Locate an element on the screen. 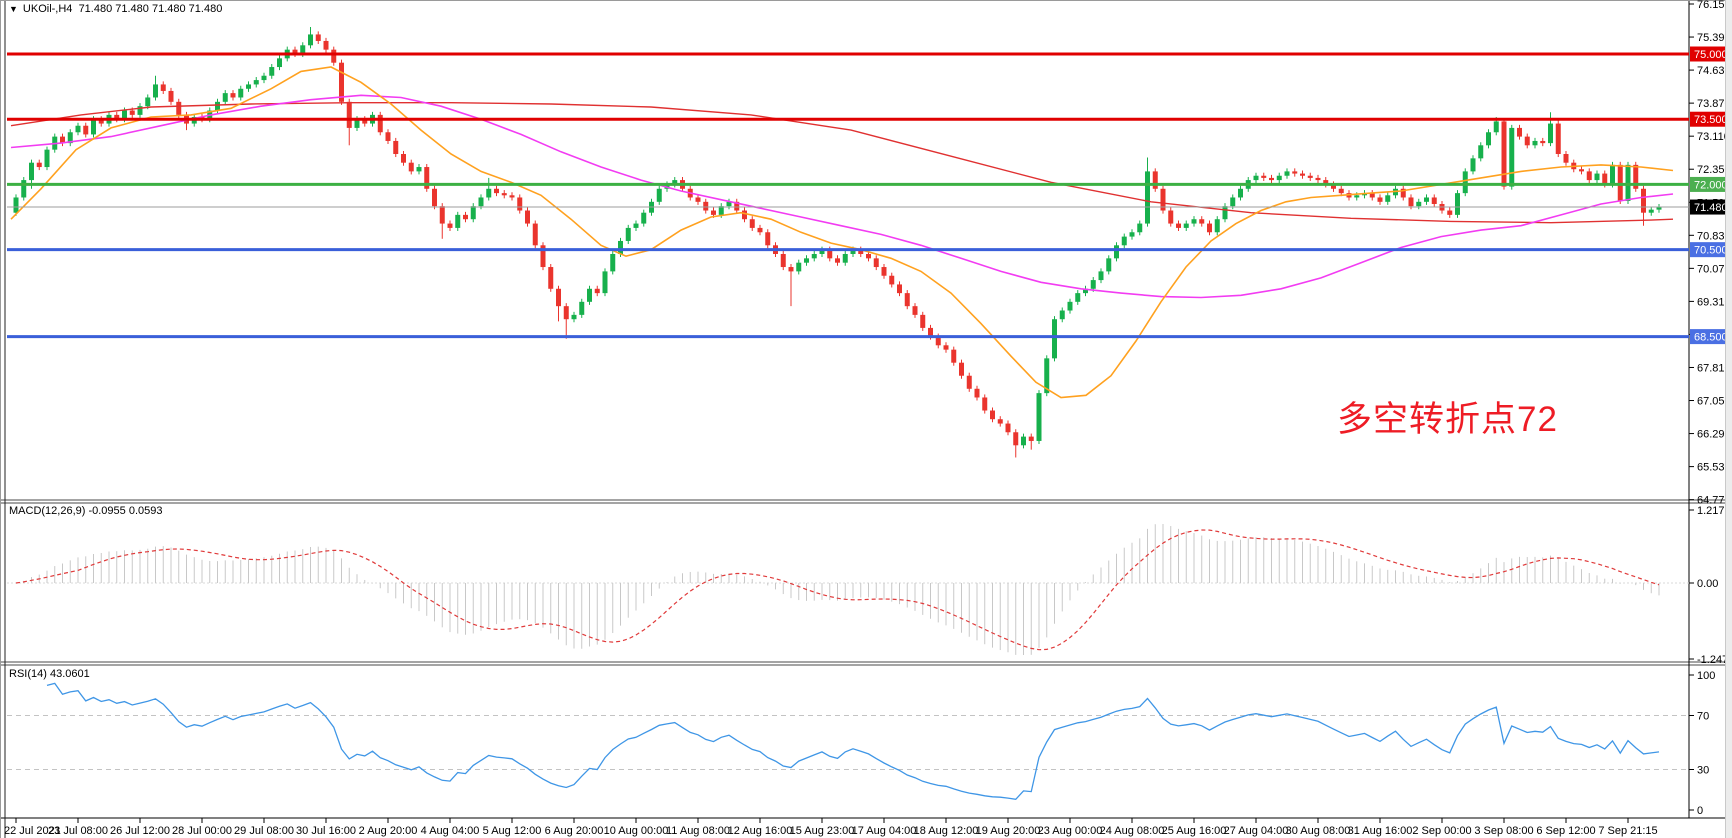 This screenshot has width=1732, height=838. macd-indicator-label: MACD(12,26,9) -0.0955 0.0593 is located at coordinates (86, 511).